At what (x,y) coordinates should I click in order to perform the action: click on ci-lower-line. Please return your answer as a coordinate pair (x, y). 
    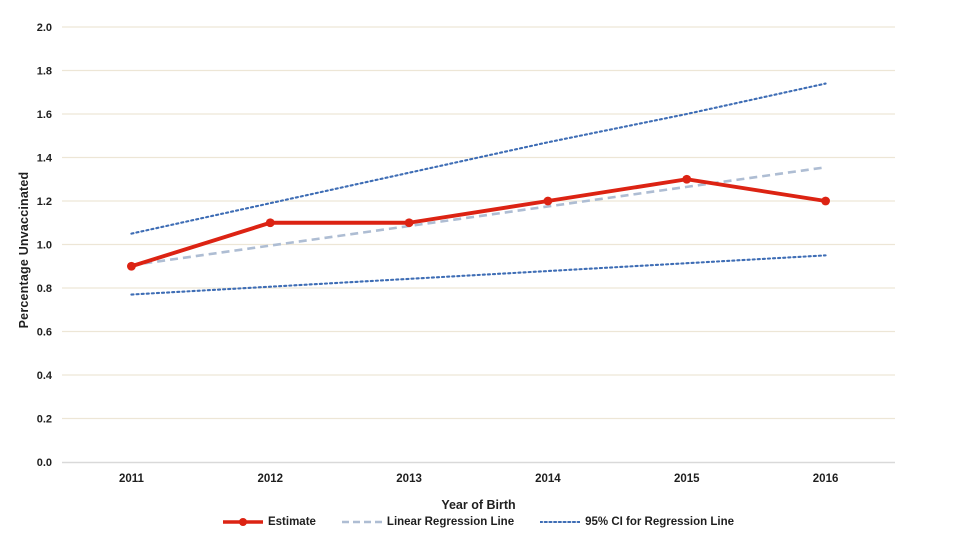
    Looking at the image, I should click on (478, 275).